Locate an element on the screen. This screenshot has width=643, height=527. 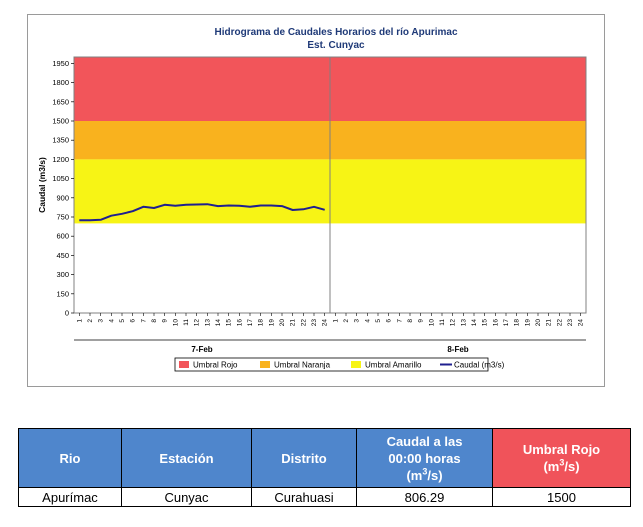
header-caudal-unit-end: /s) is located at coordinates (435, 475).